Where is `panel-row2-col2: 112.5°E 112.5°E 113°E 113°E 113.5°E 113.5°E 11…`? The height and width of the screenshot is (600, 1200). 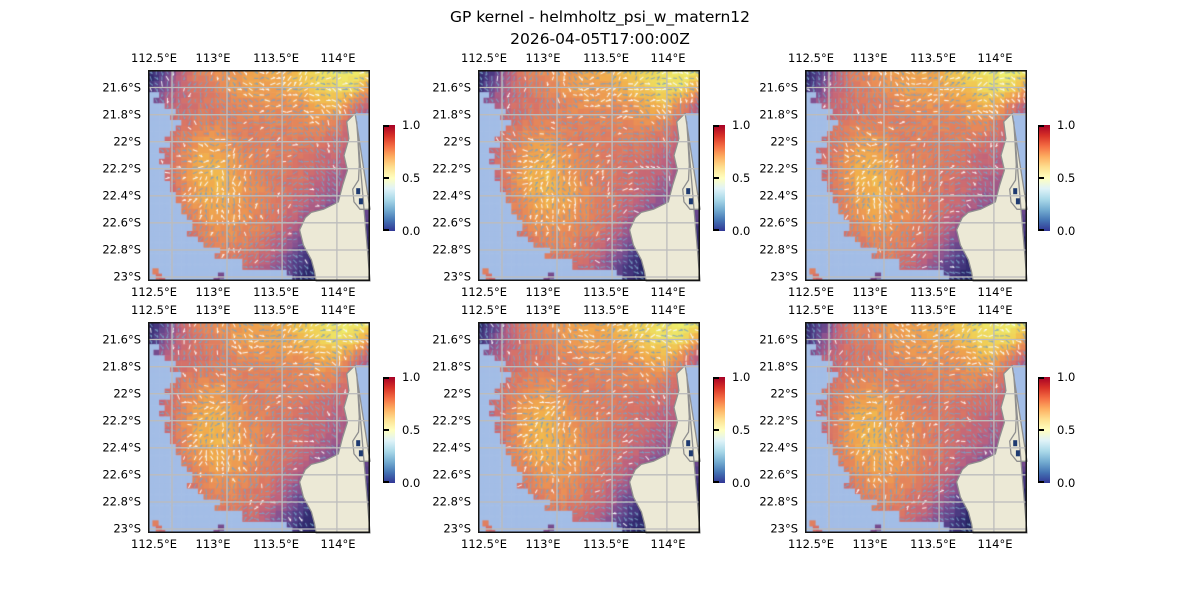 panel-row2-col2: 112.5°E 112.5°E 113°E 113°E 113.5°E 113.5°E 11… is located at coordinates (566, 427).